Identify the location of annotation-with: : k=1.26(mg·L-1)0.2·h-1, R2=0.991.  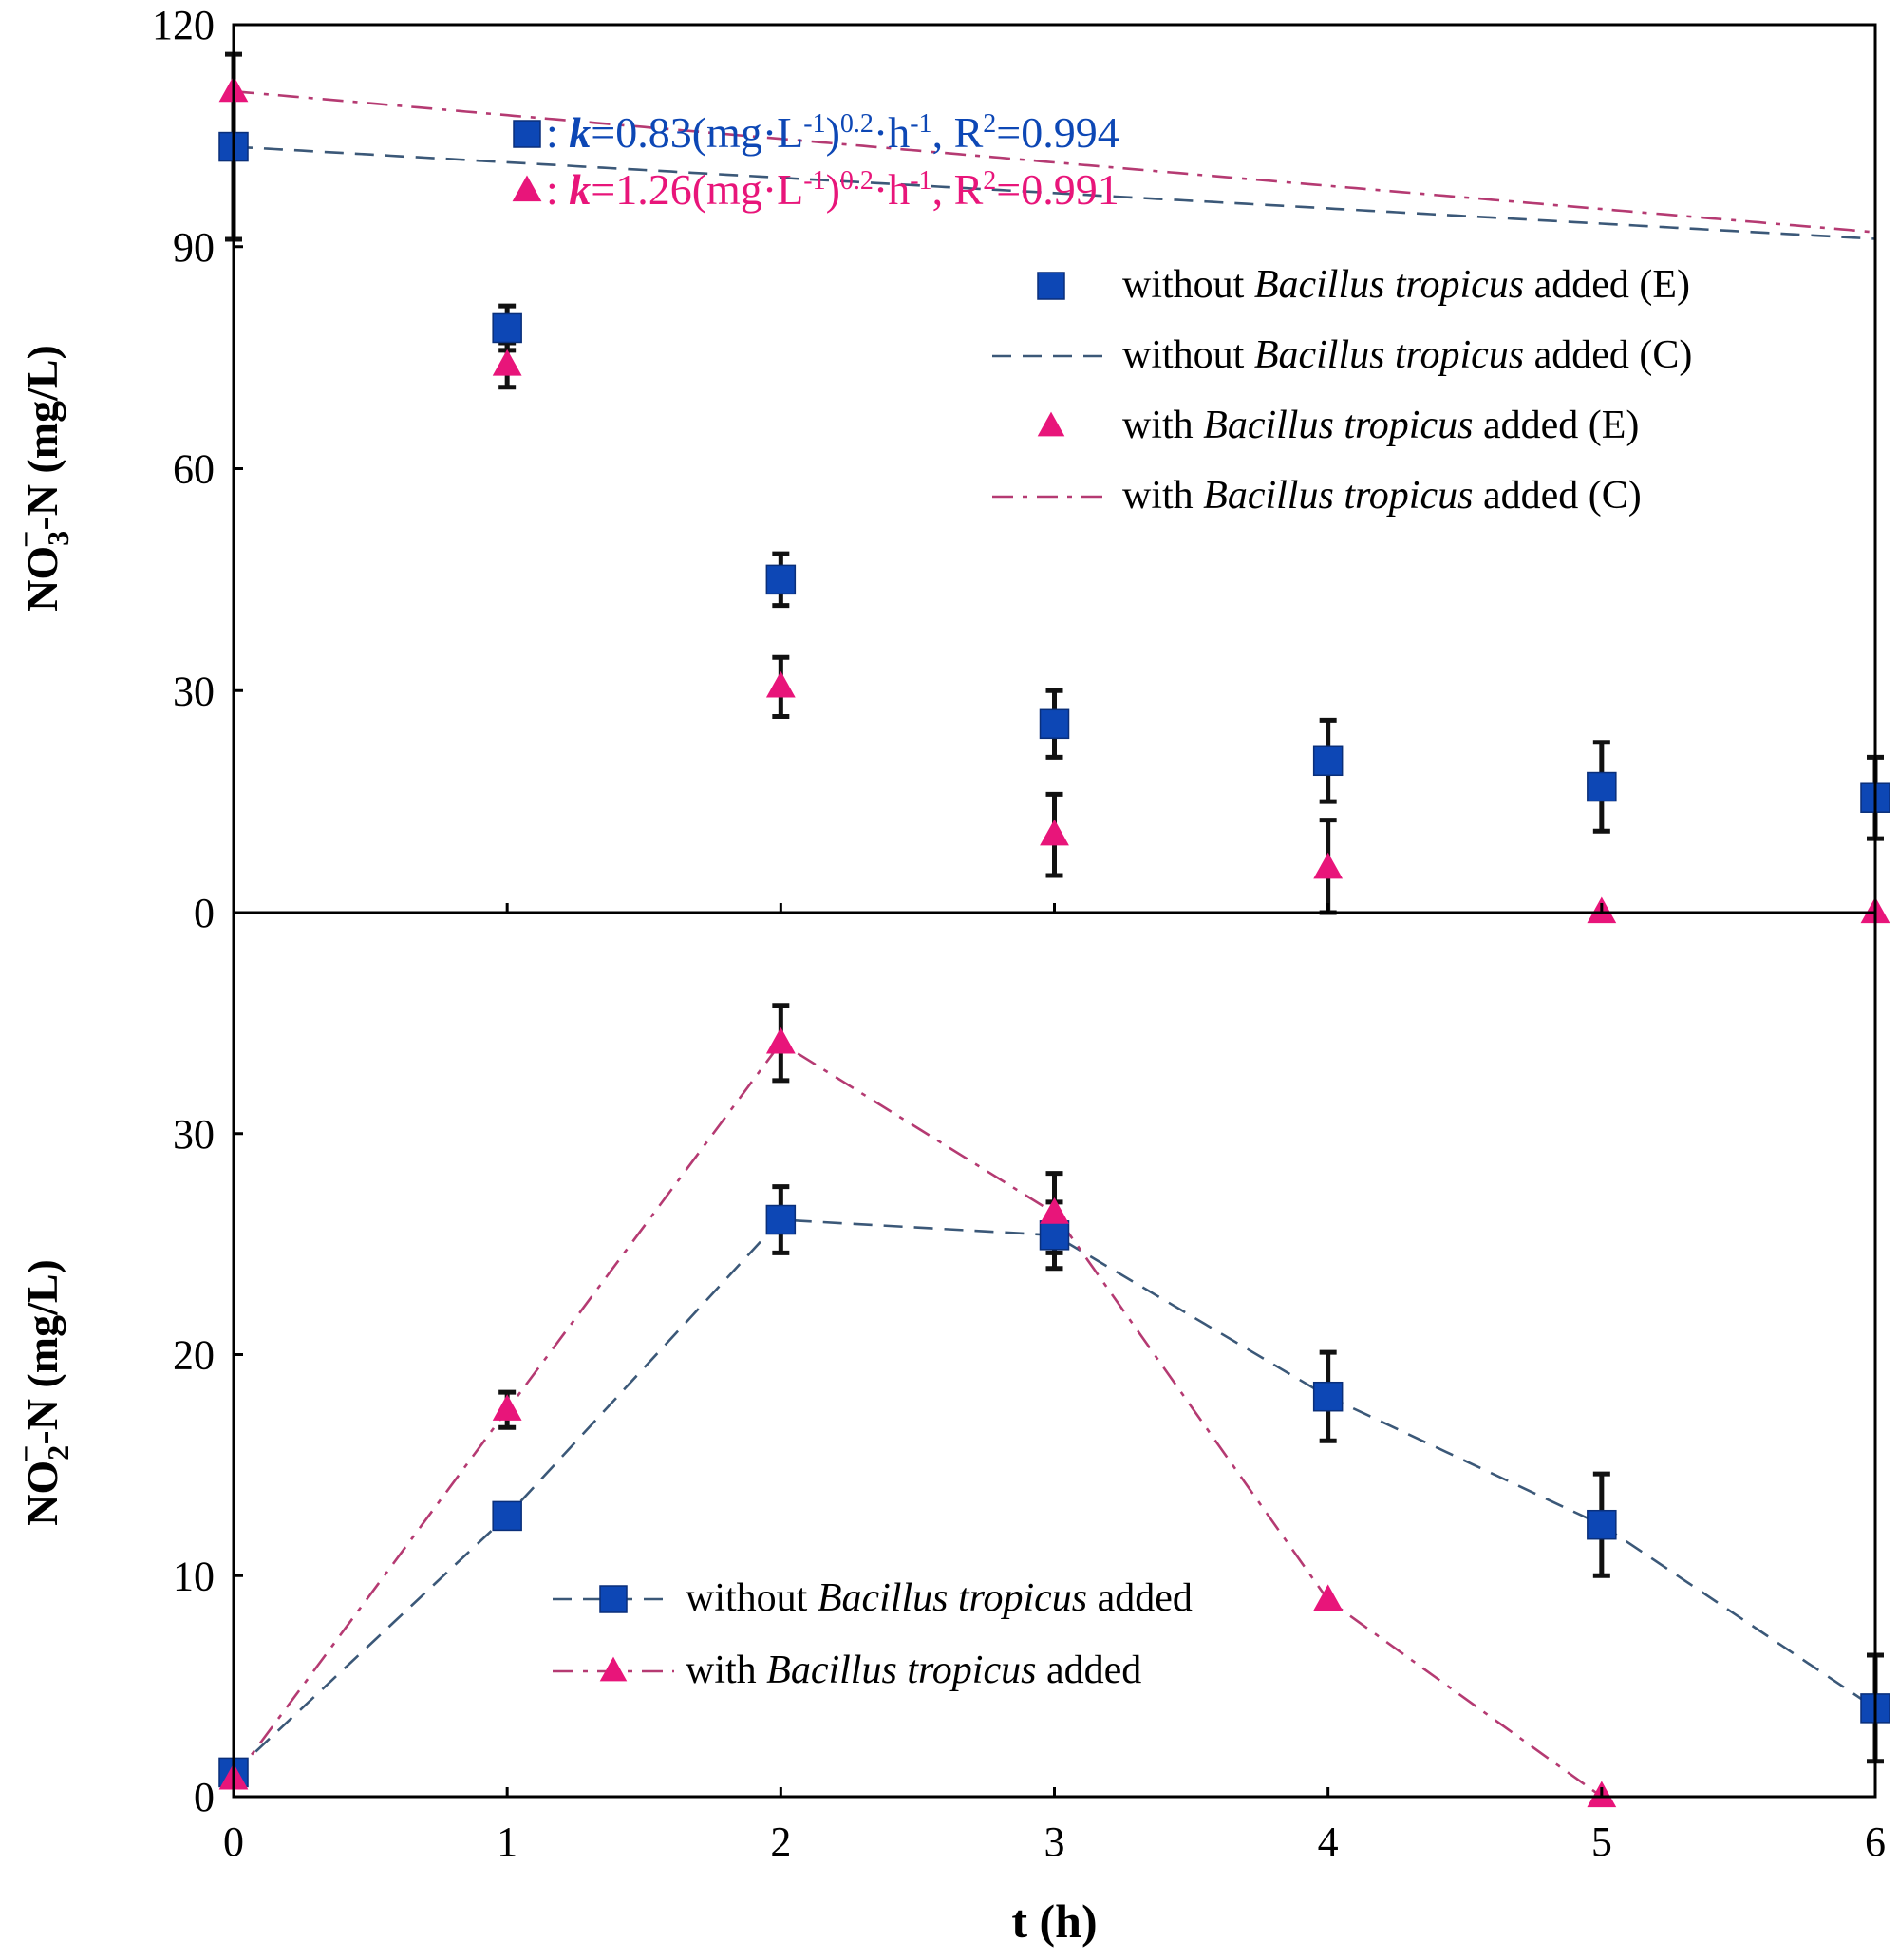
(832, 189).